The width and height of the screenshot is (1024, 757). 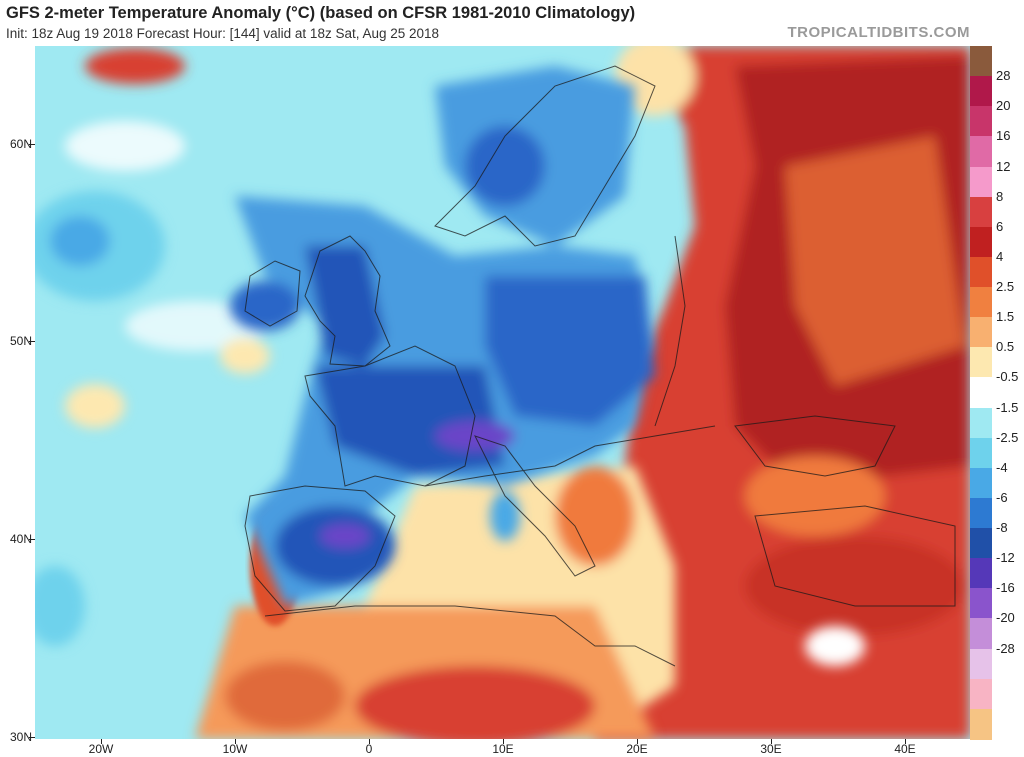 I want to click on colorbar-label: -0.5, so click(x=1007, y=377).